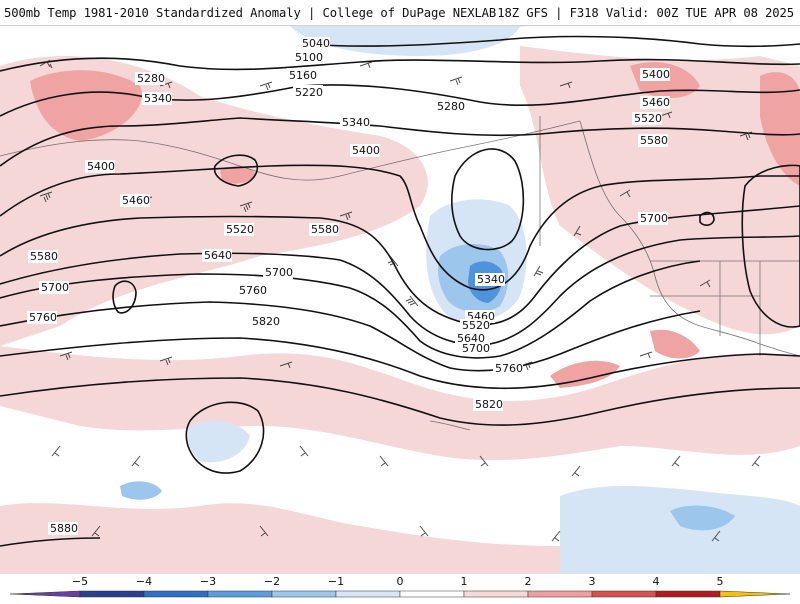  What do you see at coordinates (654, 140) in the screenshot?
I see `contour-label-5580-east: 5580` at bounding box center [654, 140].